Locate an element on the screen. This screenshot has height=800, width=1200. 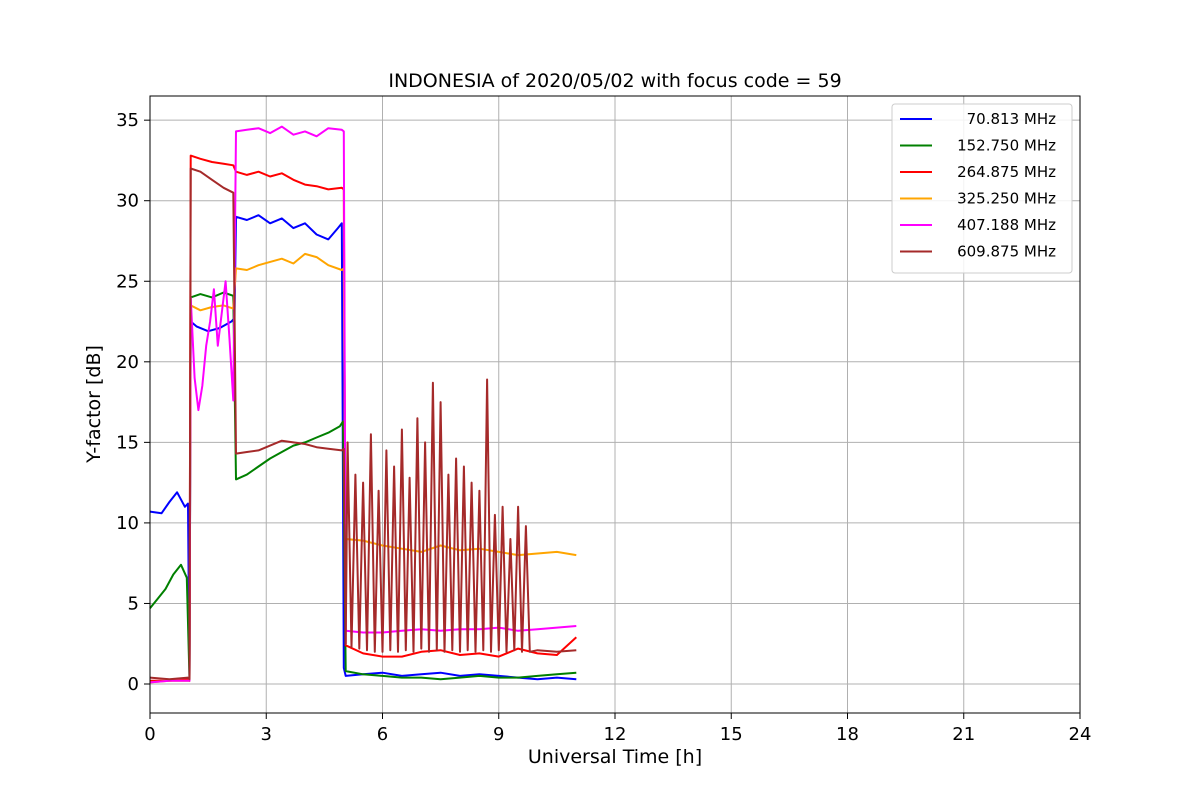
y-tick-label: 20 is located at coordinates (127, 362).